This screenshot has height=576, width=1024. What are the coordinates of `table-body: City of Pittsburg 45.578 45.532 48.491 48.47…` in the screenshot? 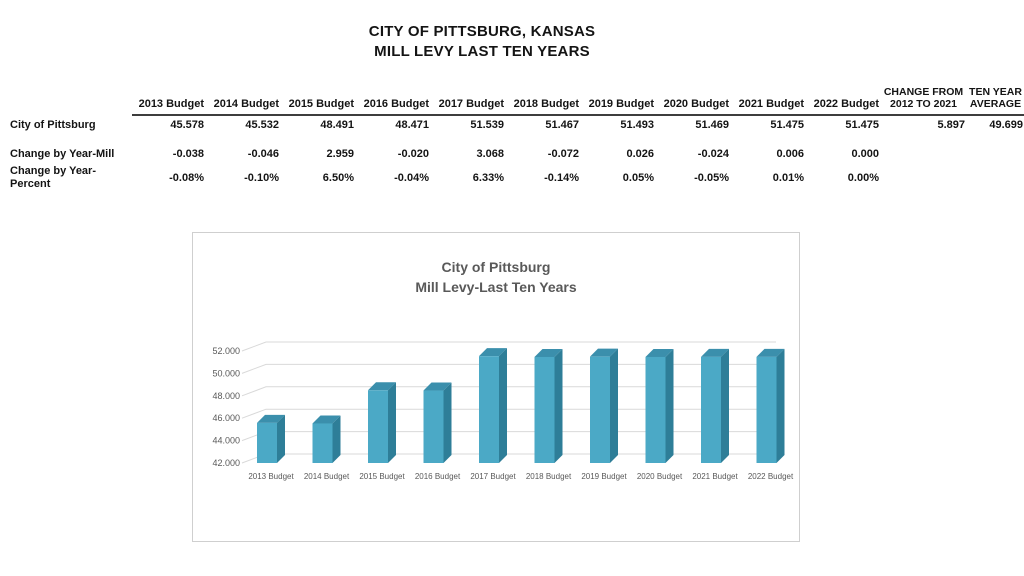 It's located at (516, 153).